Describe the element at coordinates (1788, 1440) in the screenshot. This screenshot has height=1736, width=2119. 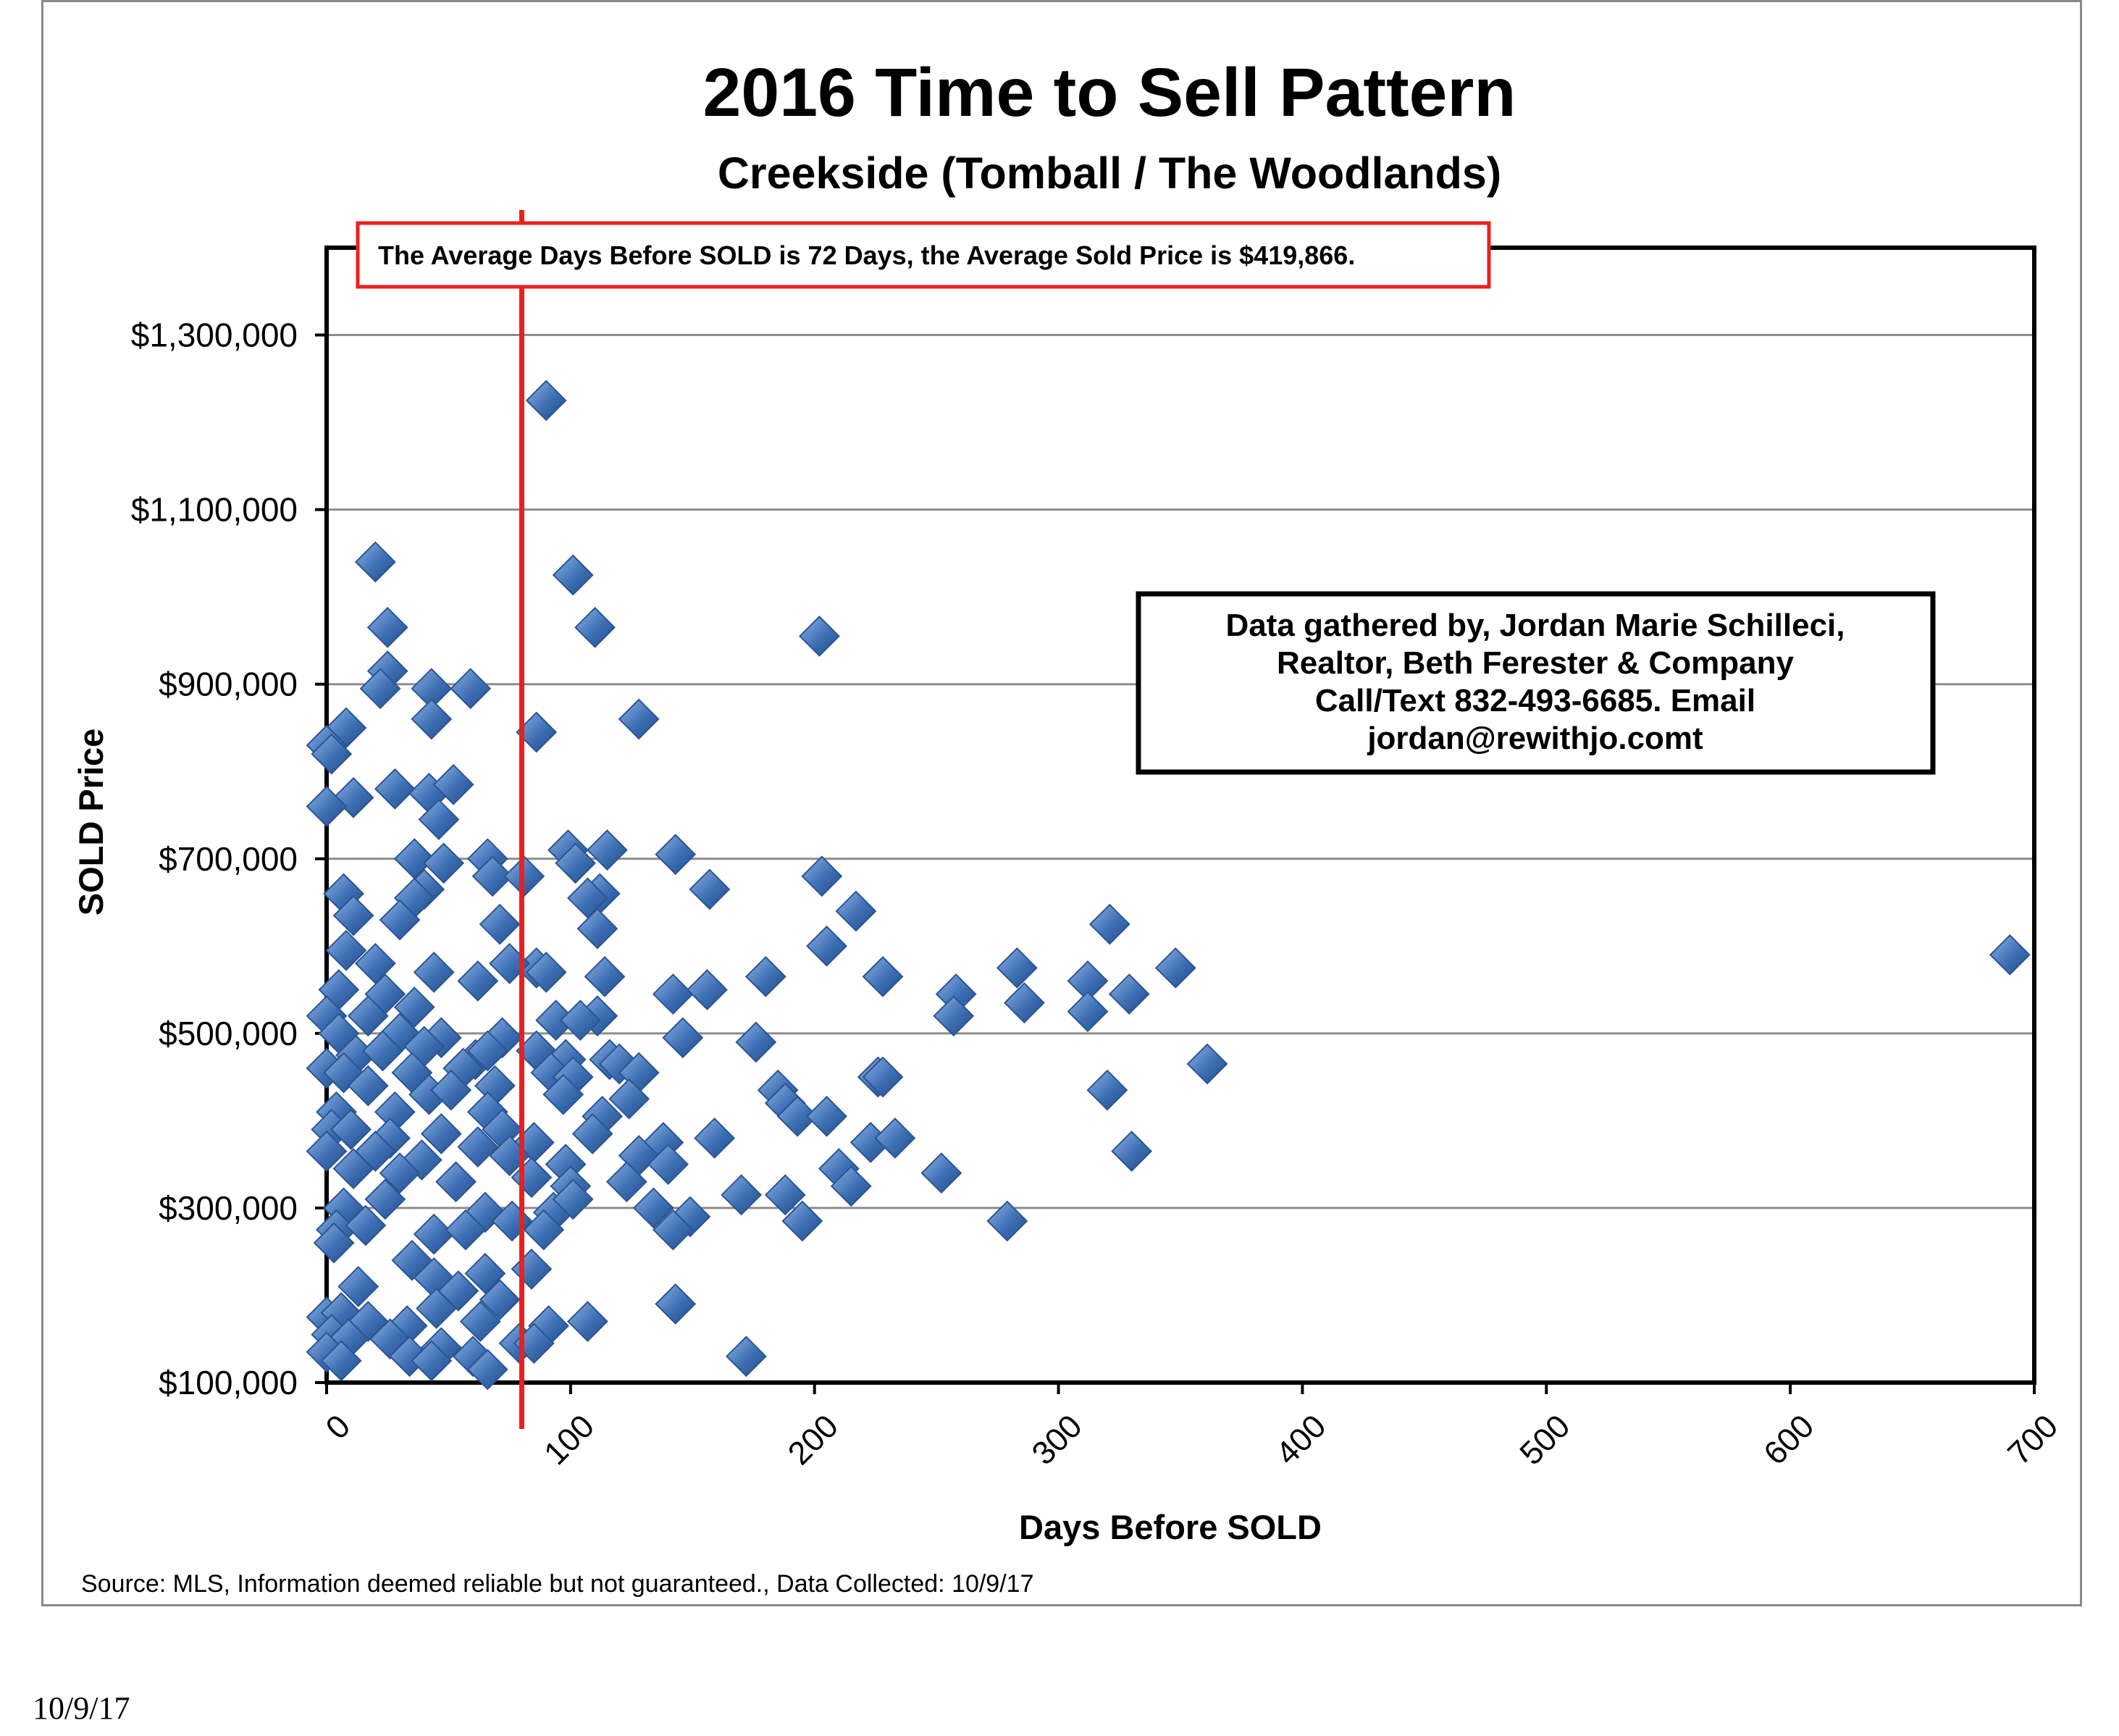
I see `x-tick-label: 600` at that location.